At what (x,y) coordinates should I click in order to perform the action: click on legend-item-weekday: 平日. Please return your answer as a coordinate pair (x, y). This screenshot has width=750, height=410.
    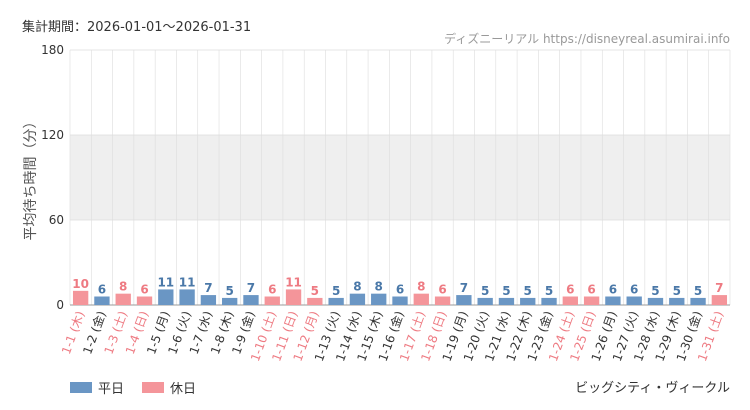
    Looking at the image, I should click on (97, 387).